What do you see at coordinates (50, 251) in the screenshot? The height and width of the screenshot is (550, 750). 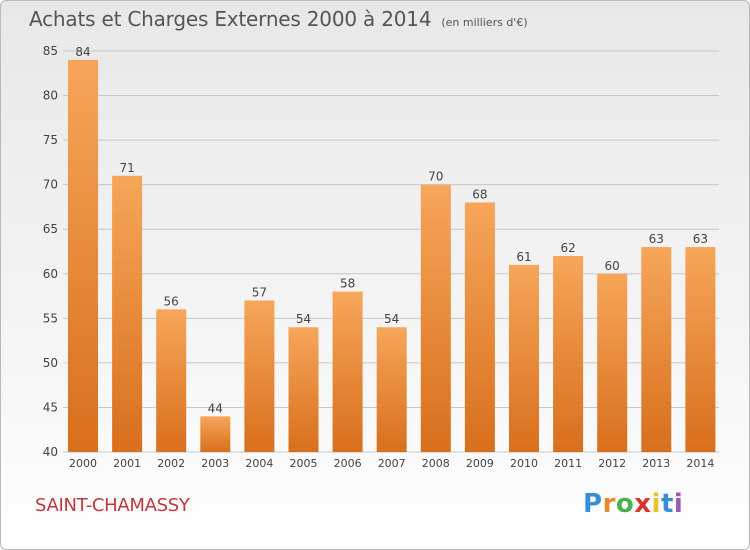 I see `y-axis: 40 45 50 55 60 65 70 75 80 85` at bounding box center [50, 251].